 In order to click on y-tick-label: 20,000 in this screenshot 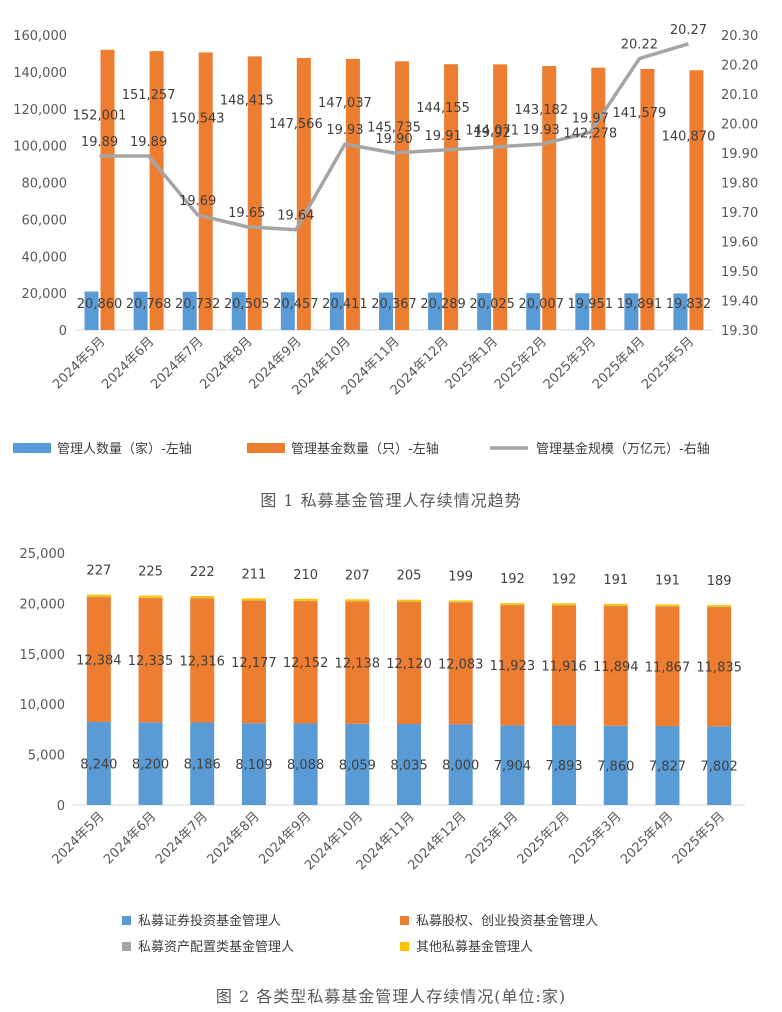, I will do `click(43, 604)`.